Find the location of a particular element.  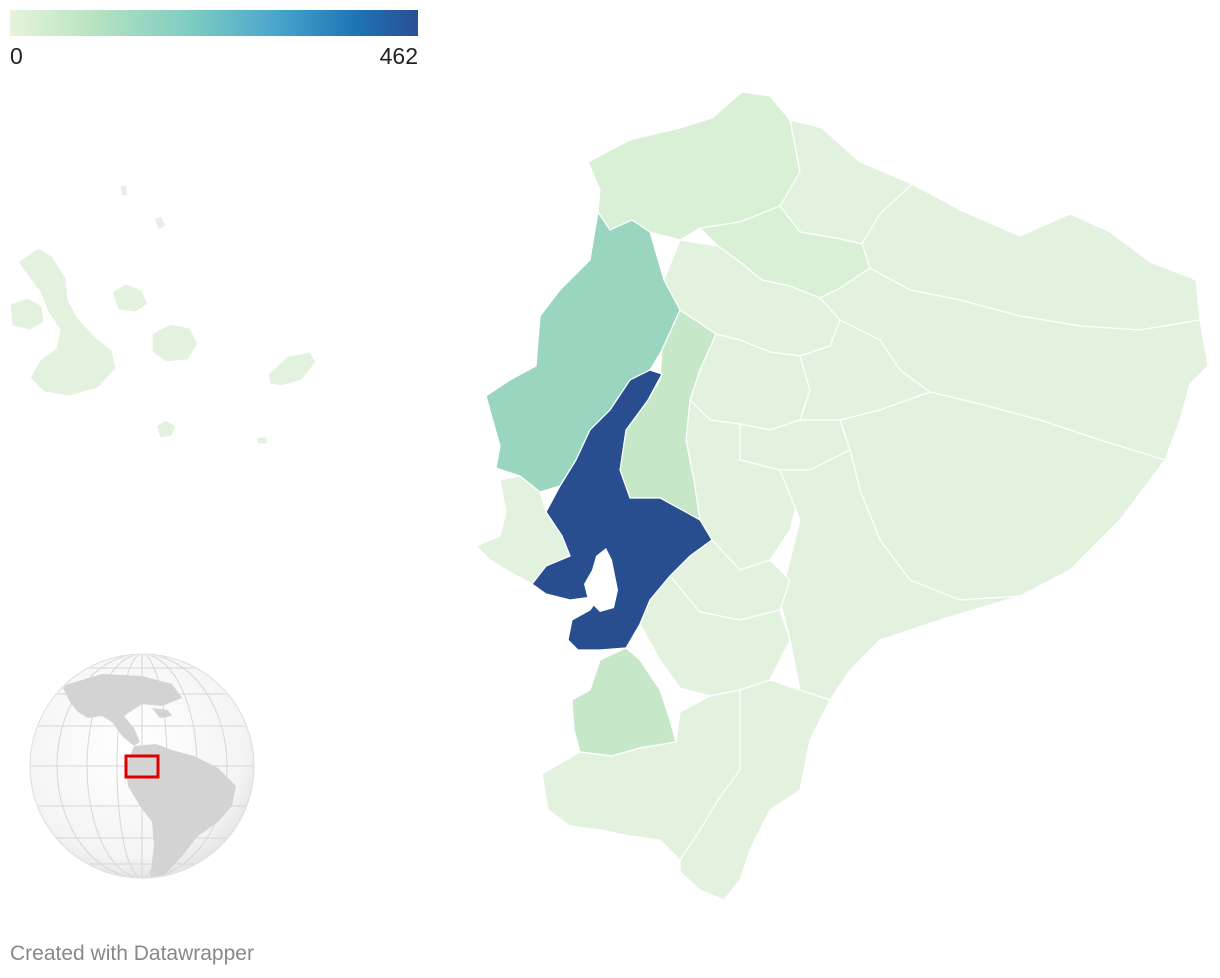

galapagos-islands is located at coordinates (163, 314).